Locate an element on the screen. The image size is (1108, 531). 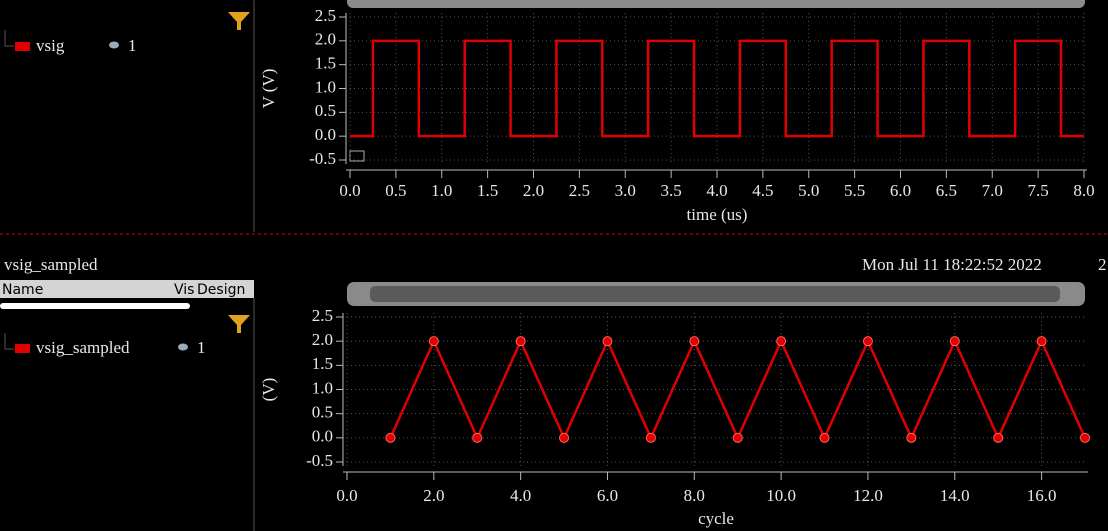
x-tick-label: 10.0 is located at coordinates (781, 495).